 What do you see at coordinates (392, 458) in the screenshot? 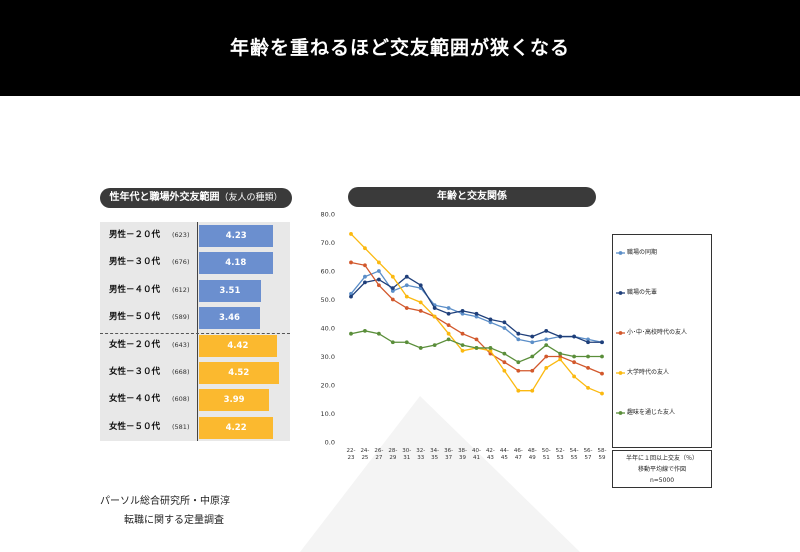
I see `x-tick-label: 29` at bounding box center [392, 458].